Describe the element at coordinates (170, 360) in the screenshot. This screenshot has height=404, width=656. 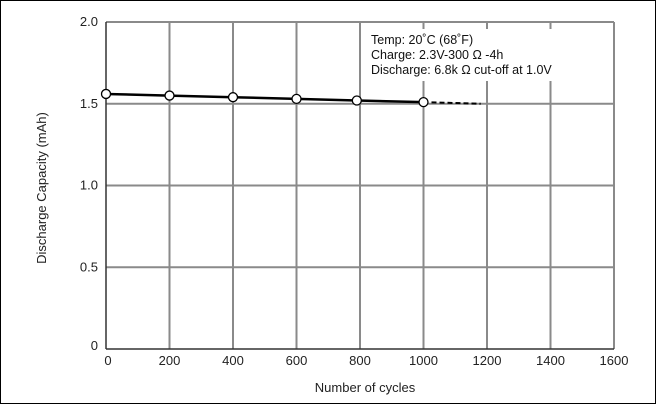
I see `x-tick-label: 200` at that location.